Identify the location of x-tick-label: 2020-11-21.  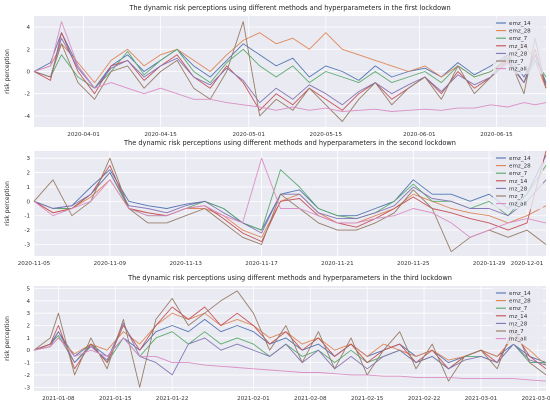
(337, 264).